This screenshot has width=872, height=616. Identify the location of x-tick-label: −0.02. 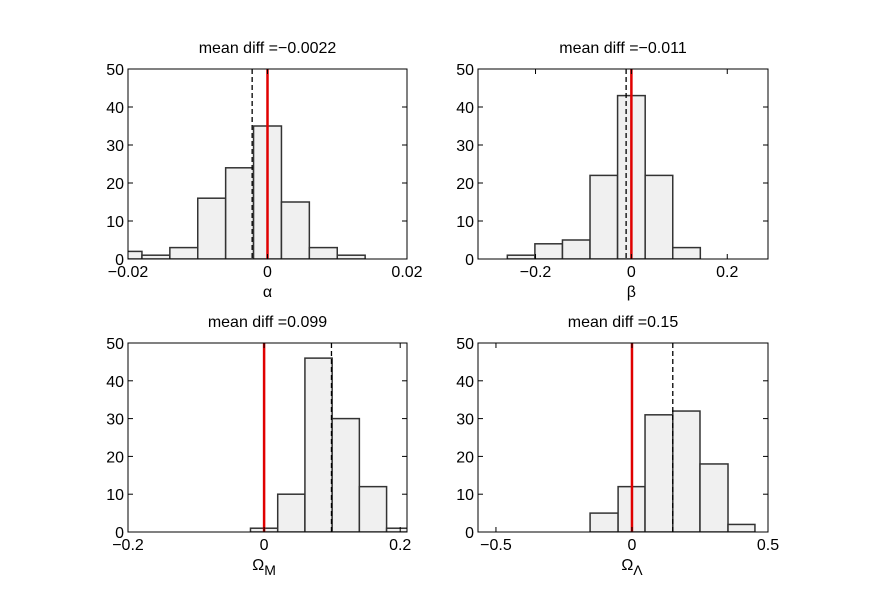
(128, 272).